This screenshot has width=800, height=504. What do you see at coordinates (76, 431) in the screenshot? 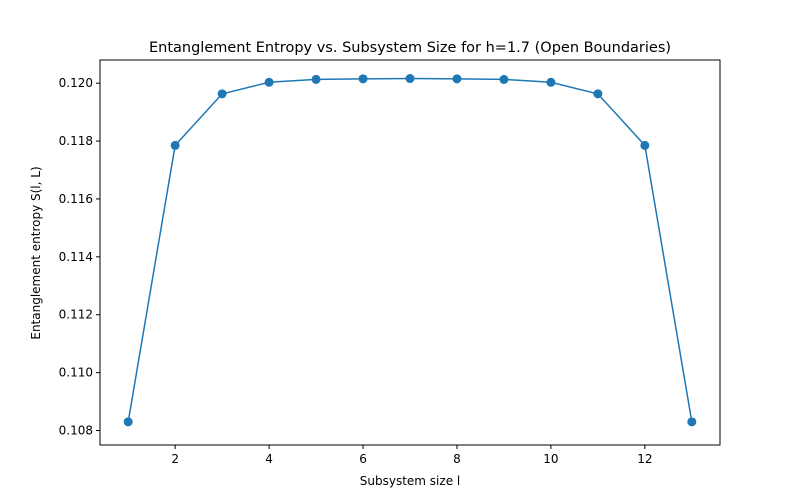
I see `y-tick-label: 0.108` at bounding box center [76, 431].